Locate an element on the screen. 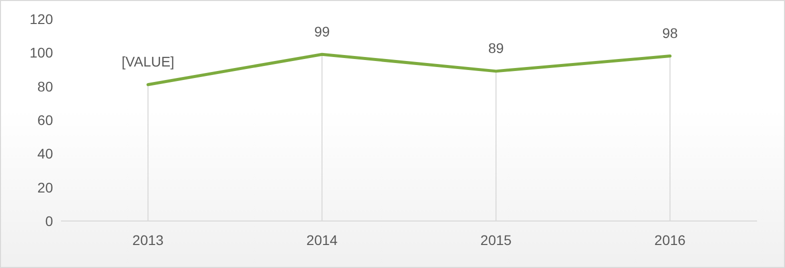 This screenshot has height=268, width=785. y-tick-label: 40 is located at coordinates (45, 154).